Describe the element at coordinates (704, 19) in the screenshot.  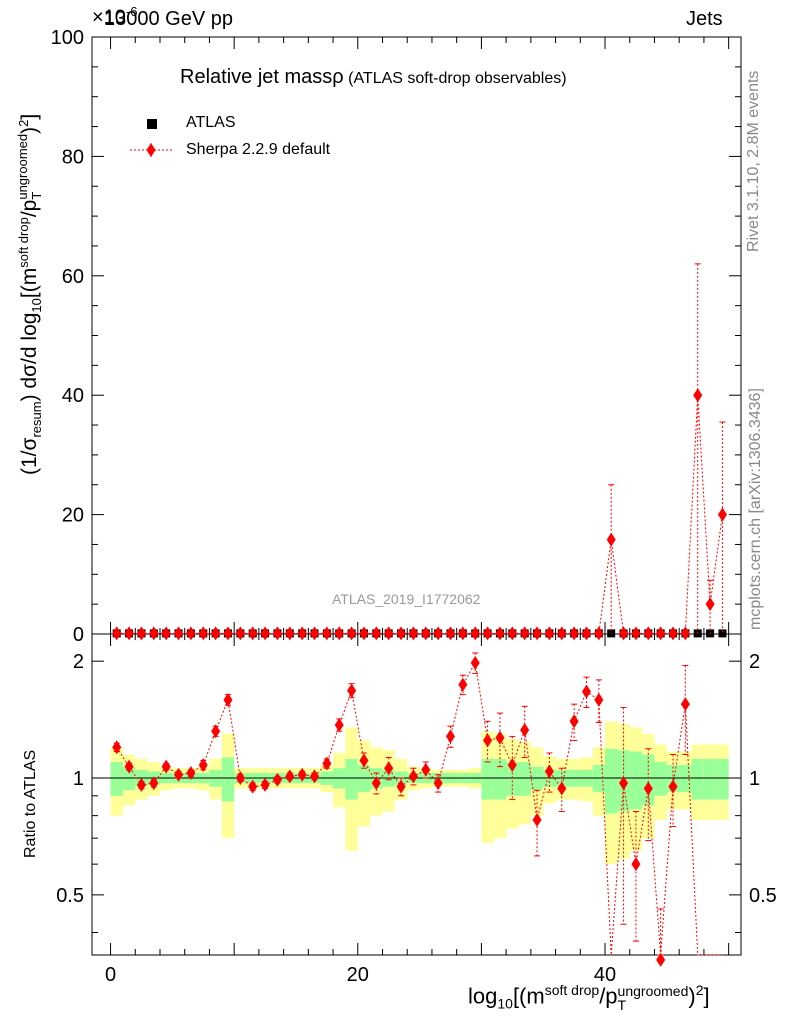
I see `process-label: Jets` at that location.